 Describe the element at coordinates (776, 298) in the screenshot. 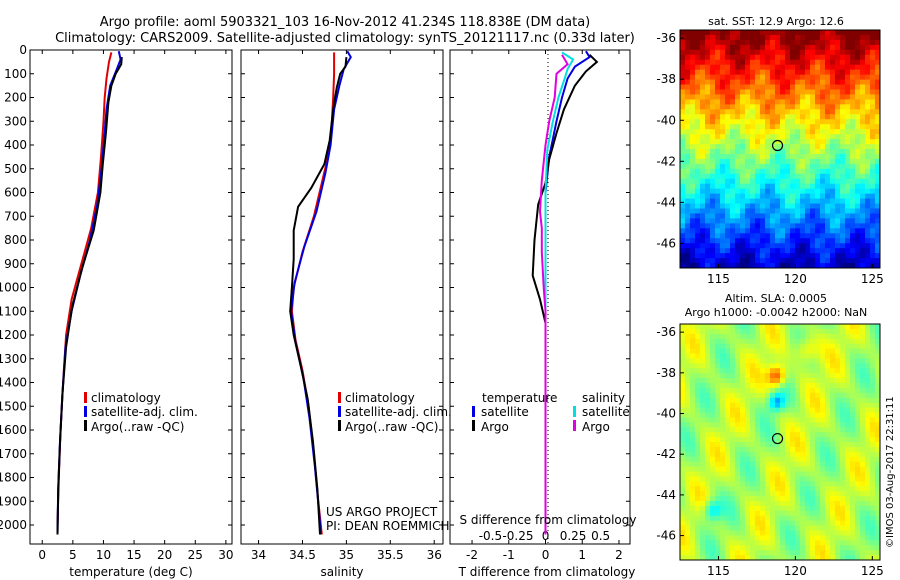

I see `sla-map-title-line1: Altim. SLA: 0.0005` at that location.